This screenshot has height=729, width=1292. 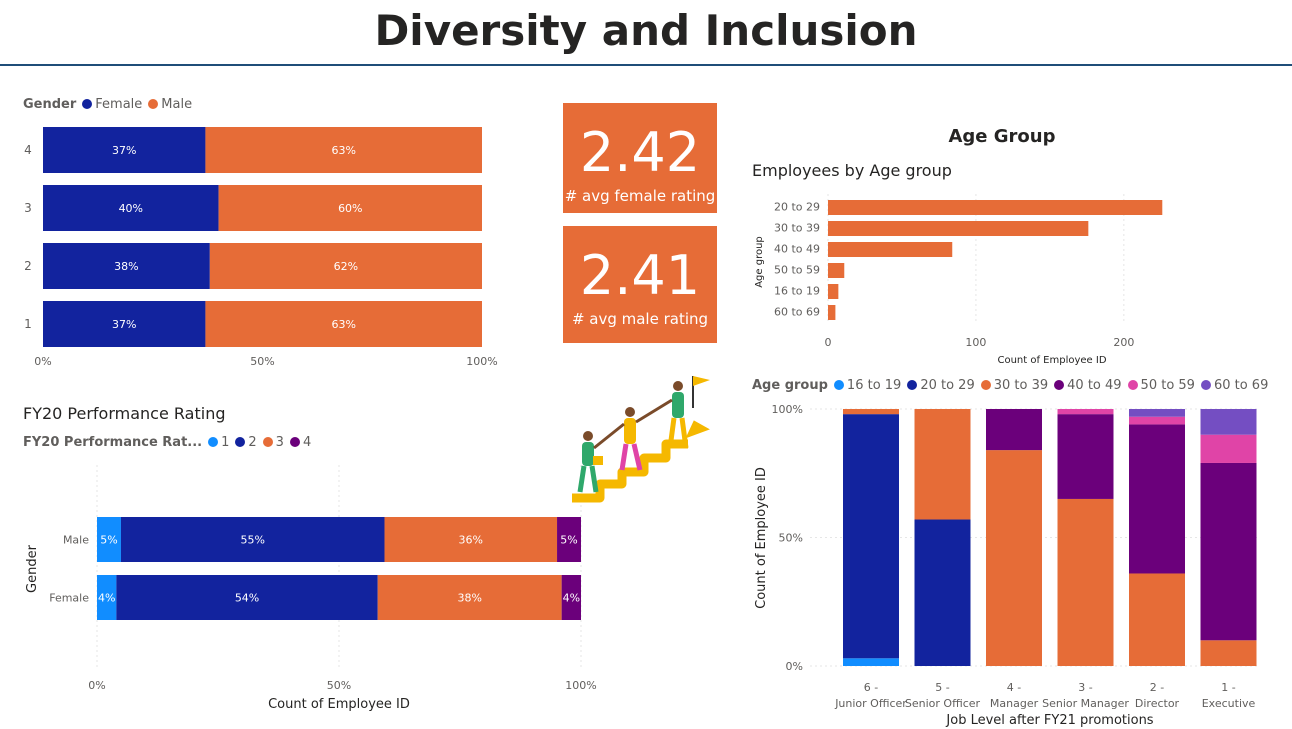 I want to click on age-50-59-legend-label: 50 to 59, so click(x=1167, y=385).